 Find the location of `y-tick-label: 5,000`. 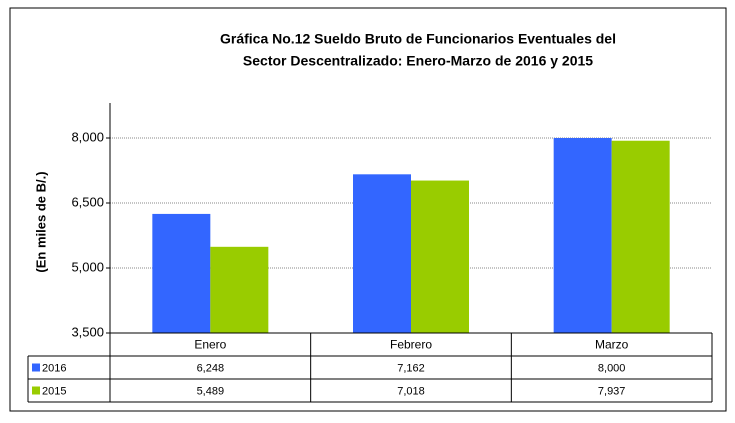

y-tick-label: 5,000 is located at coordinates (87, 266).